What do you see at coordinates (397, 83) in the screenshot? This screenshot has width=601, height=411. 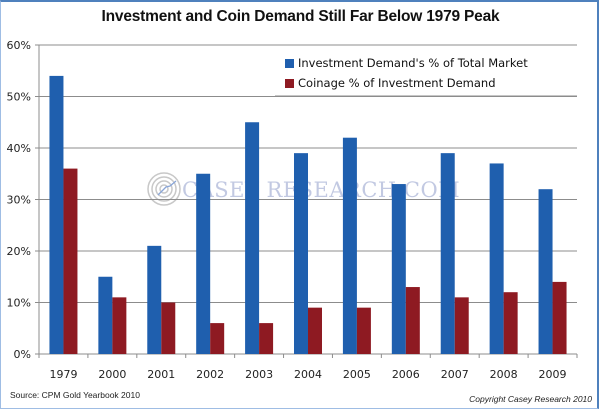 I see `legend-label-coinage: Coinage % of Investment Demand` at bounding box center [397, 83].